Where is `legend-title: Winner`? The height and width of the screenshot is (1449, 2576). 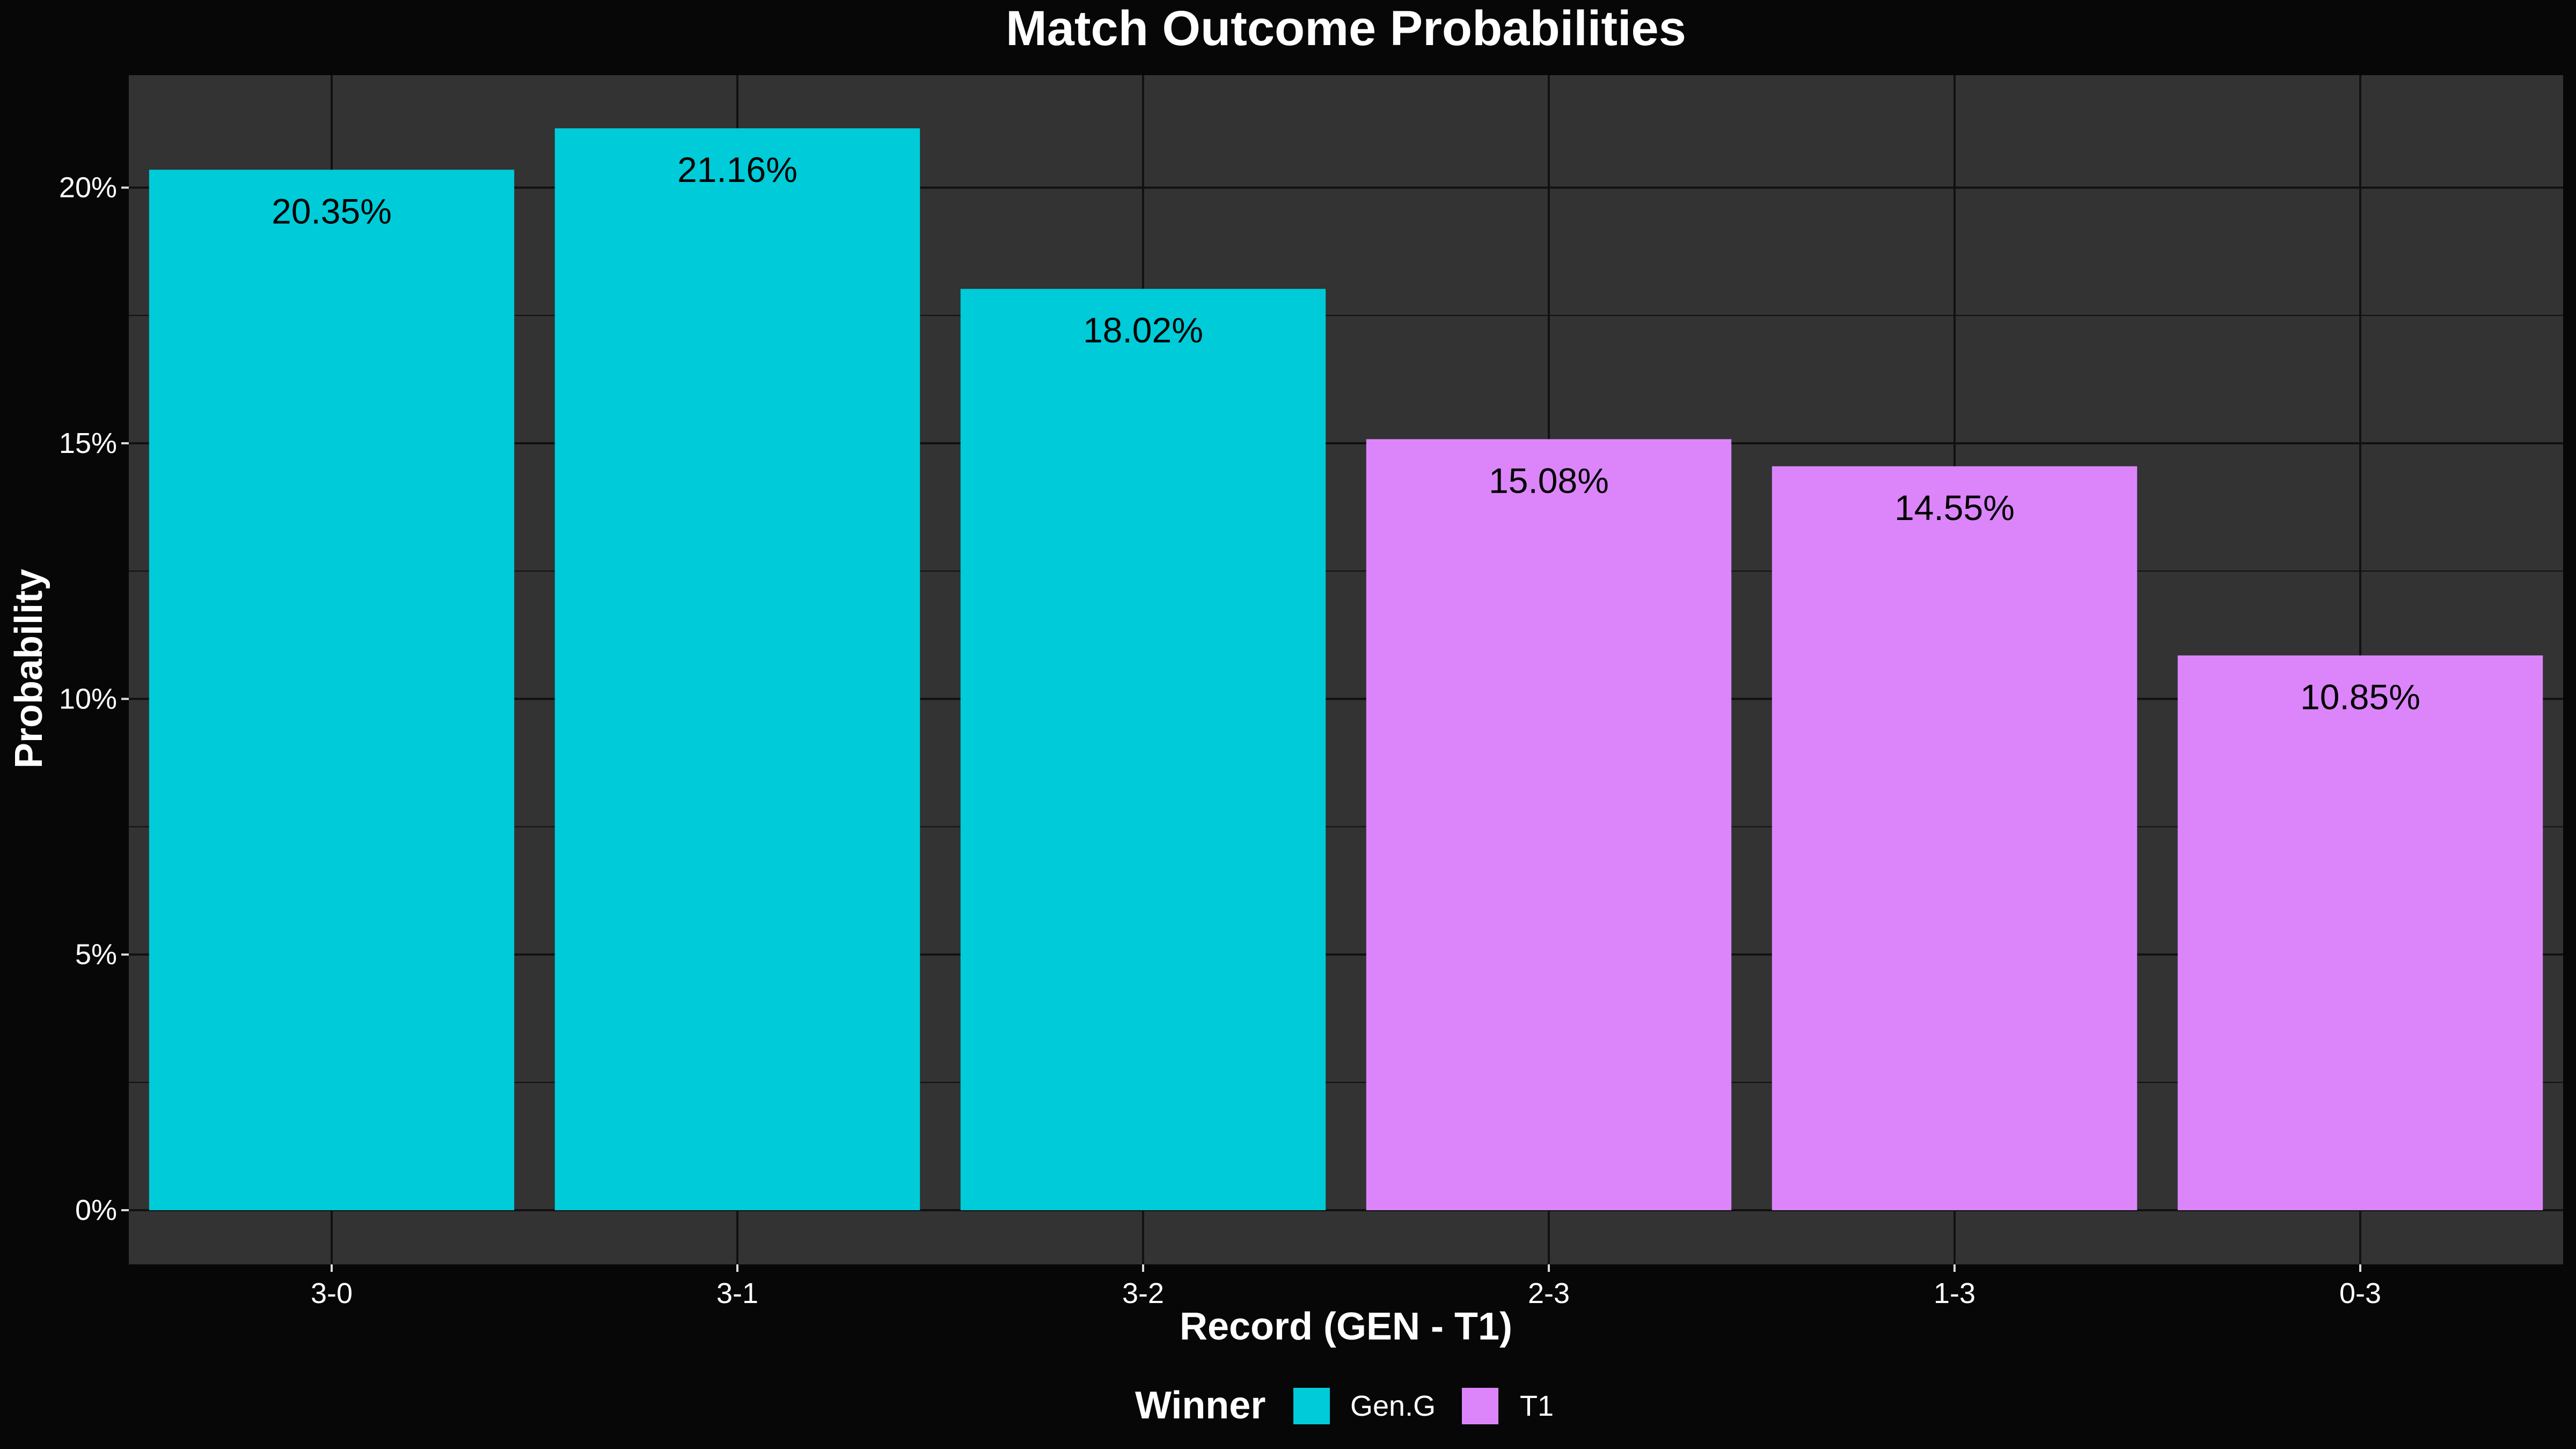
legend-title: Winner is located at coordinates (1200, 1405).